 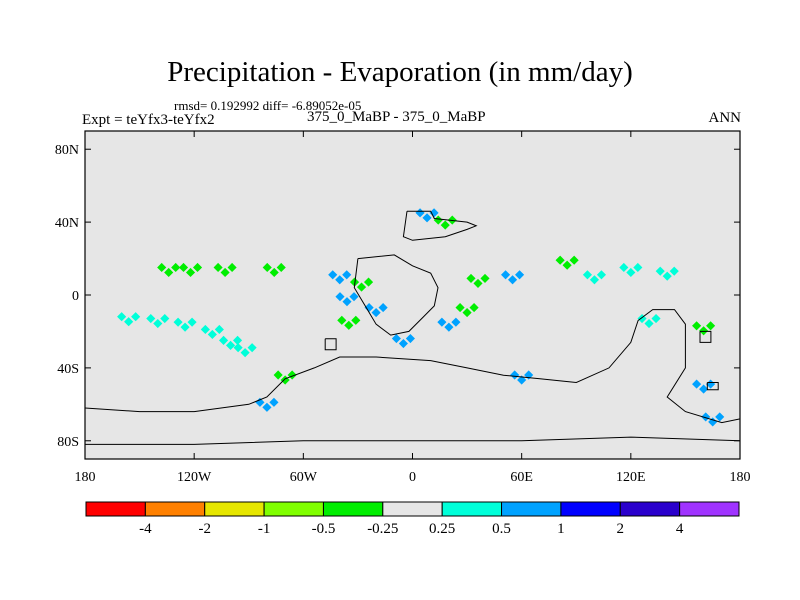 What do you see at coordinates (412, 477) in the screenshot?
I see `lon-tick-label: 0` at bounding box center [412, 477].